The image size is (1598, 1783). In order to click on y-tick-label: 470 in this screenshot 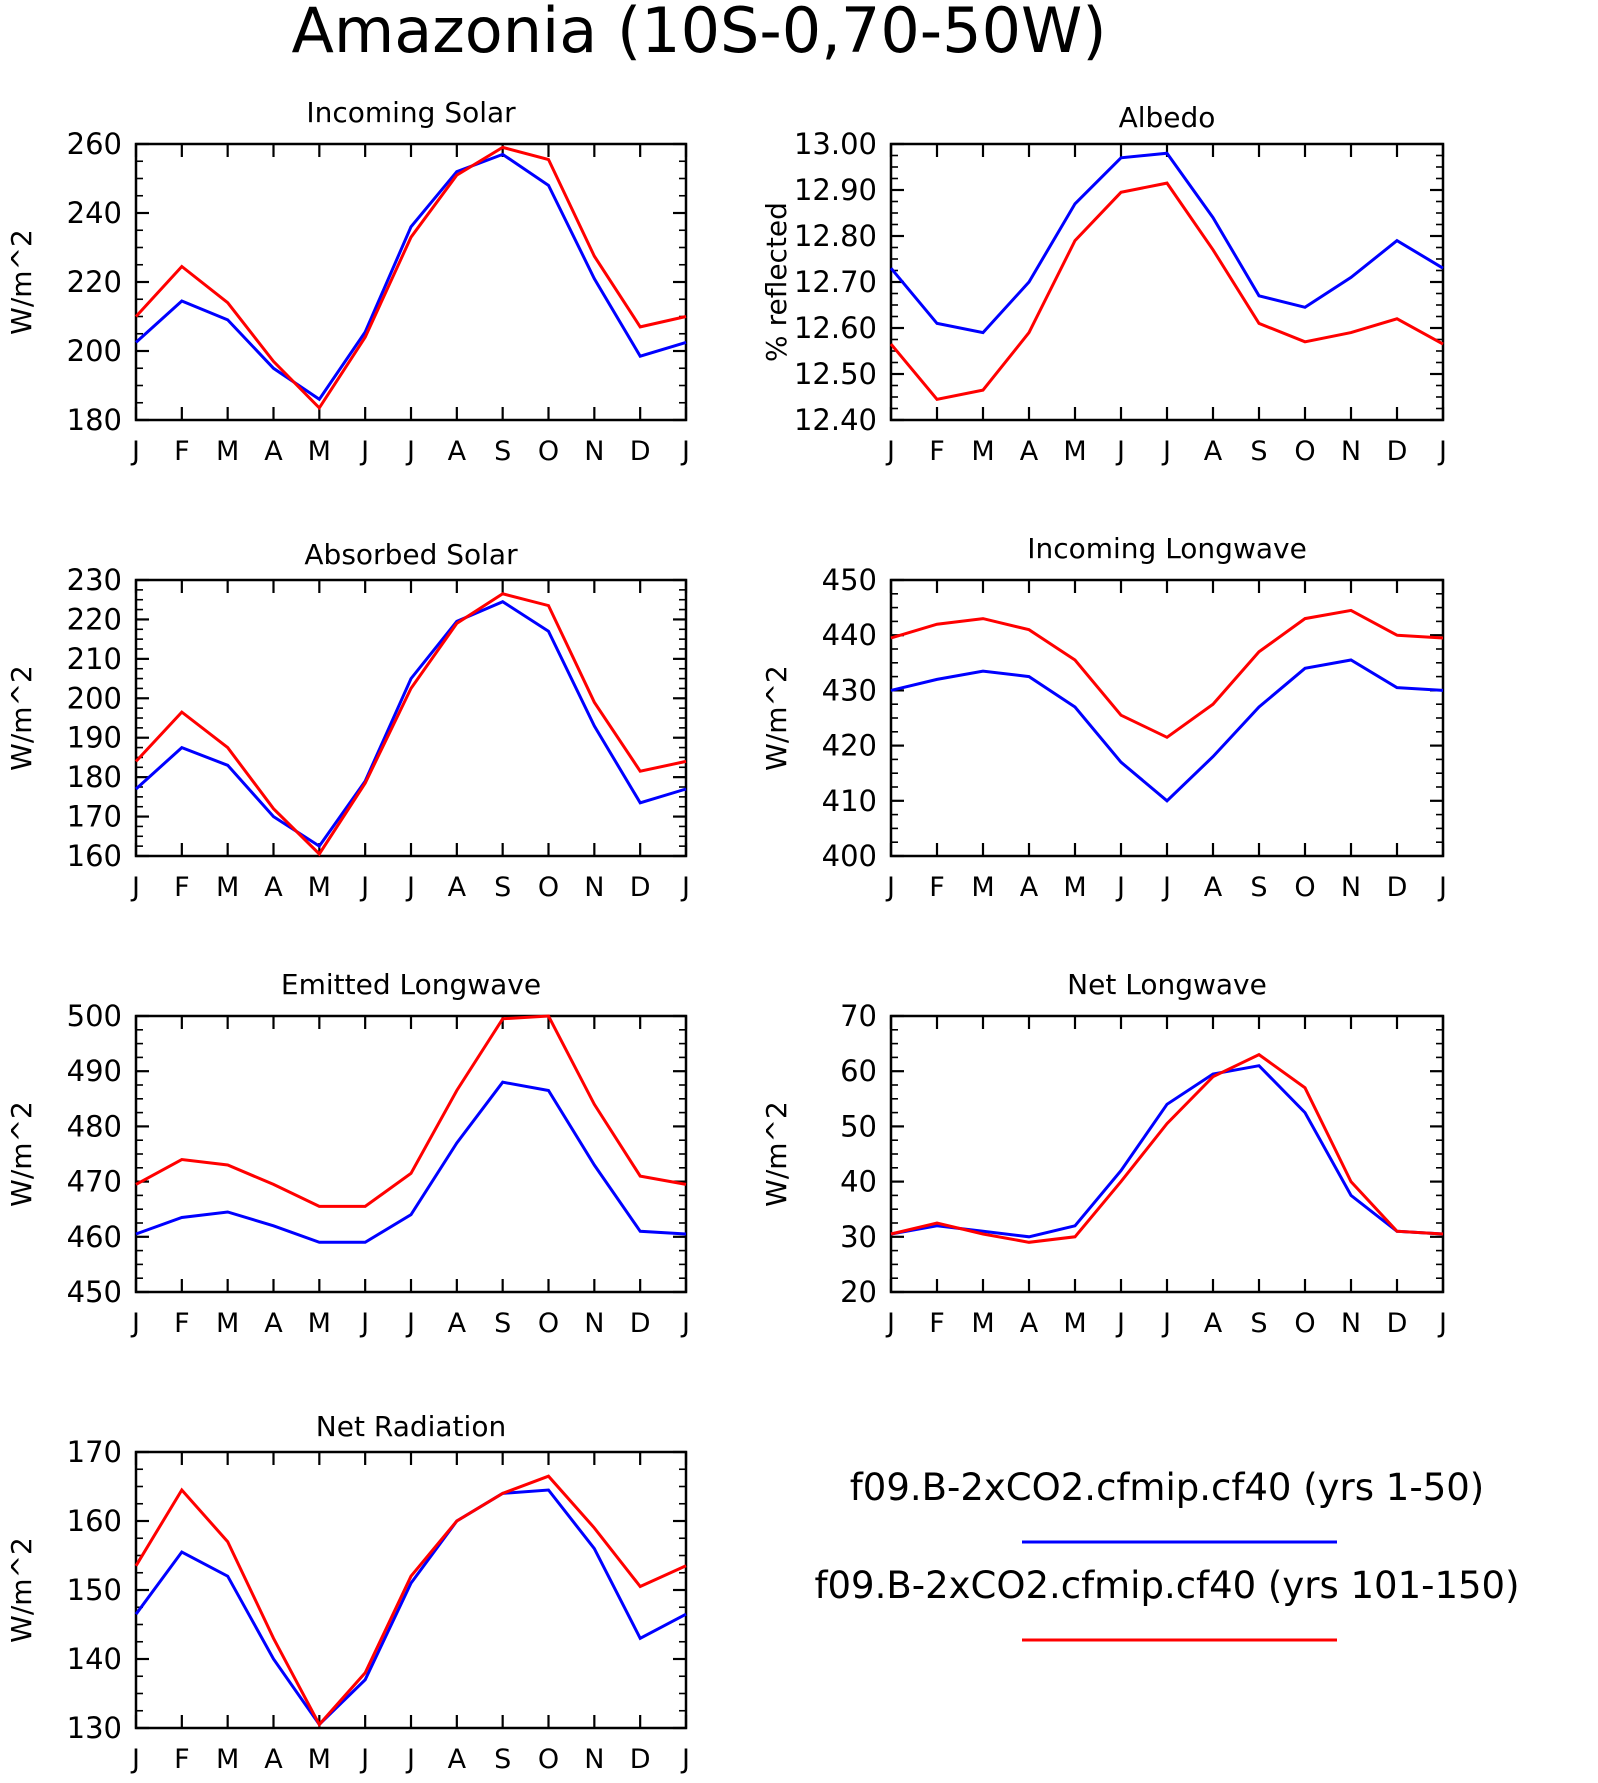, I will do `click(94, 1182)`.